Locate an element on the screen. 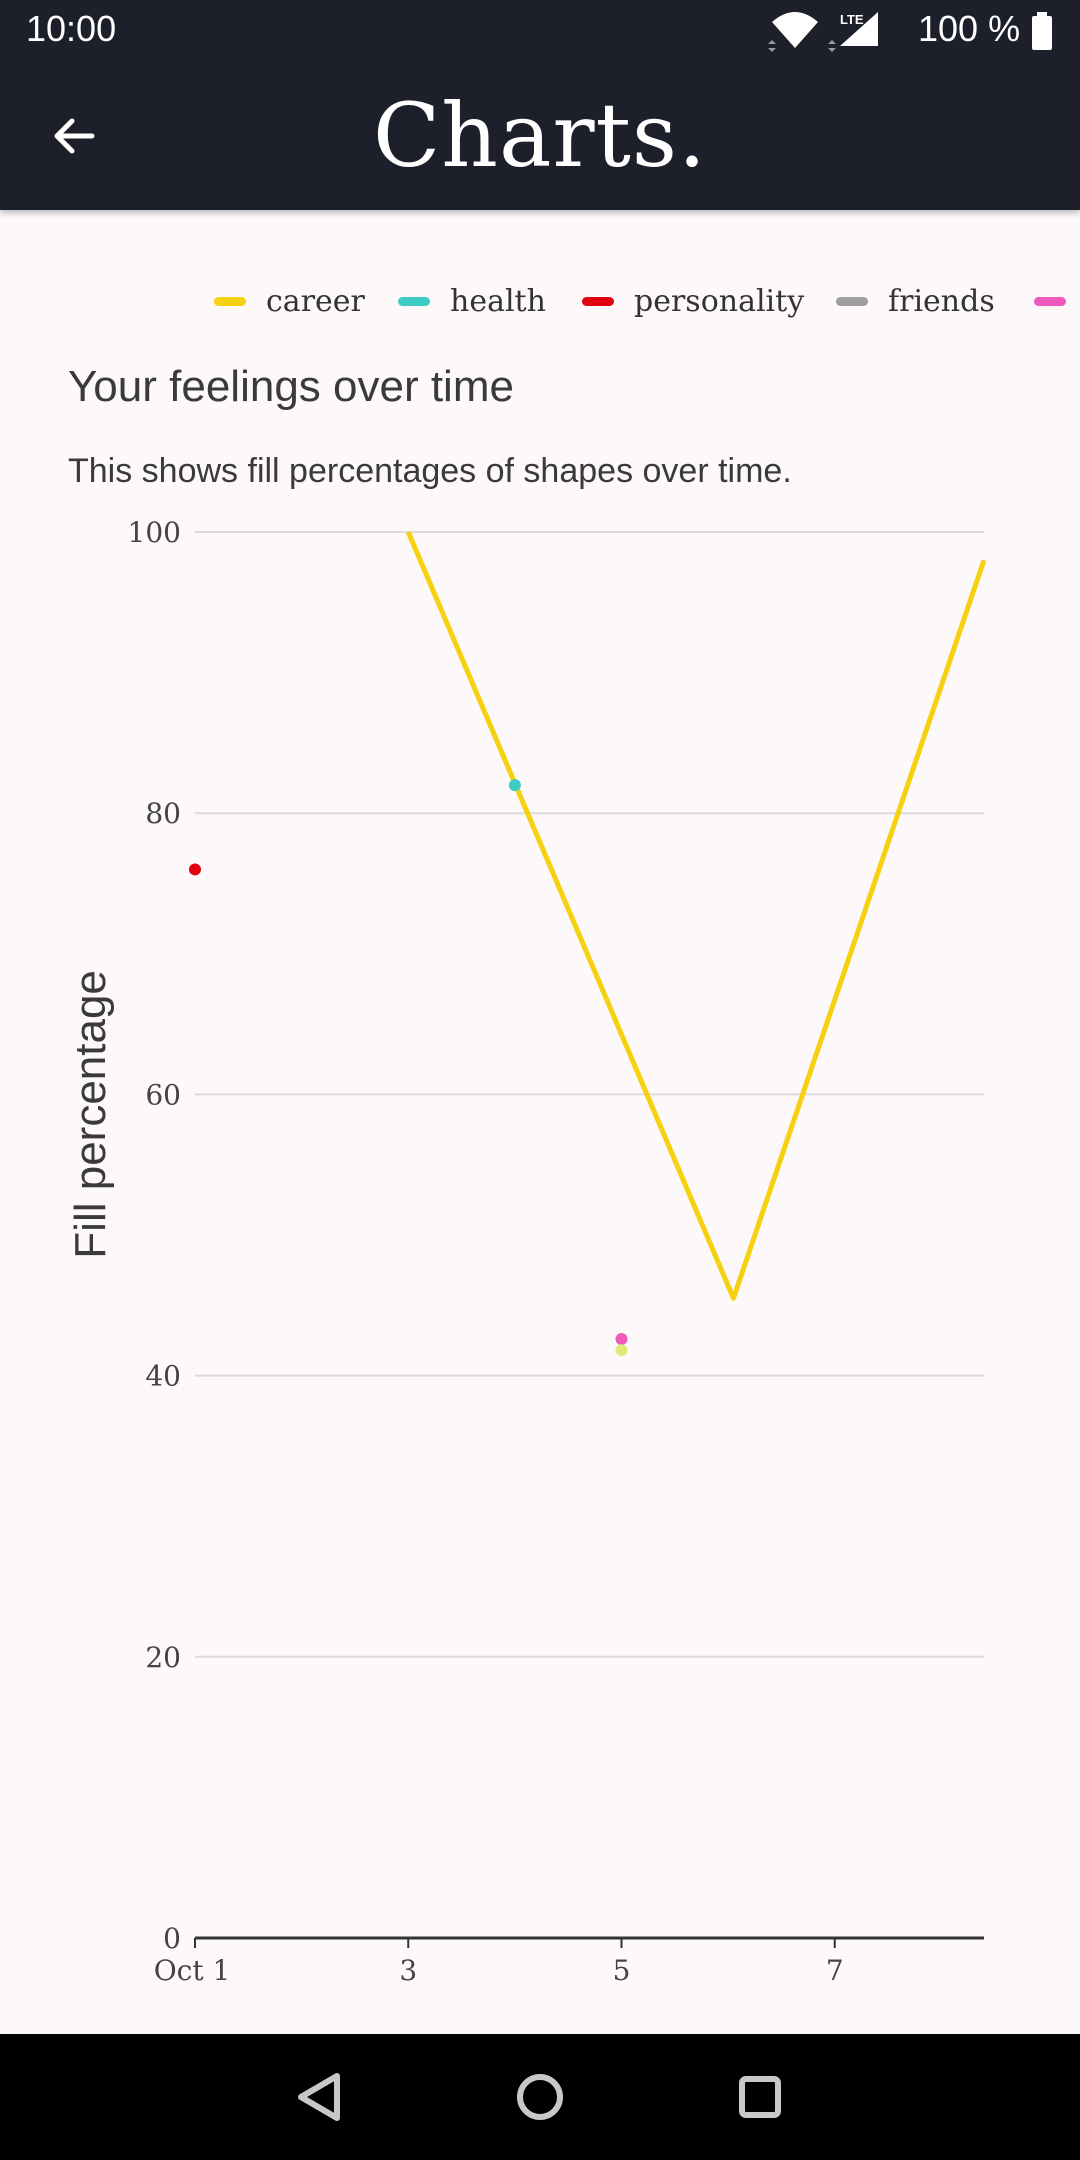 The height and width of the screenshot is (2160, 1080). legend-label: health is located at coordinates (498, 301).